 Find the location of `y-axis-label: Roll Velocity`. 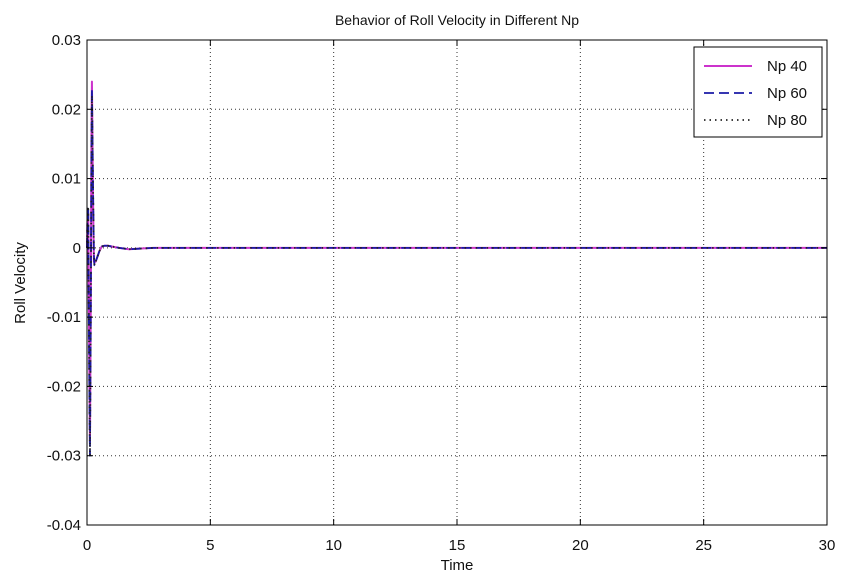

y-axis-label: Roll Velocity is located at coordinates (20, 283).